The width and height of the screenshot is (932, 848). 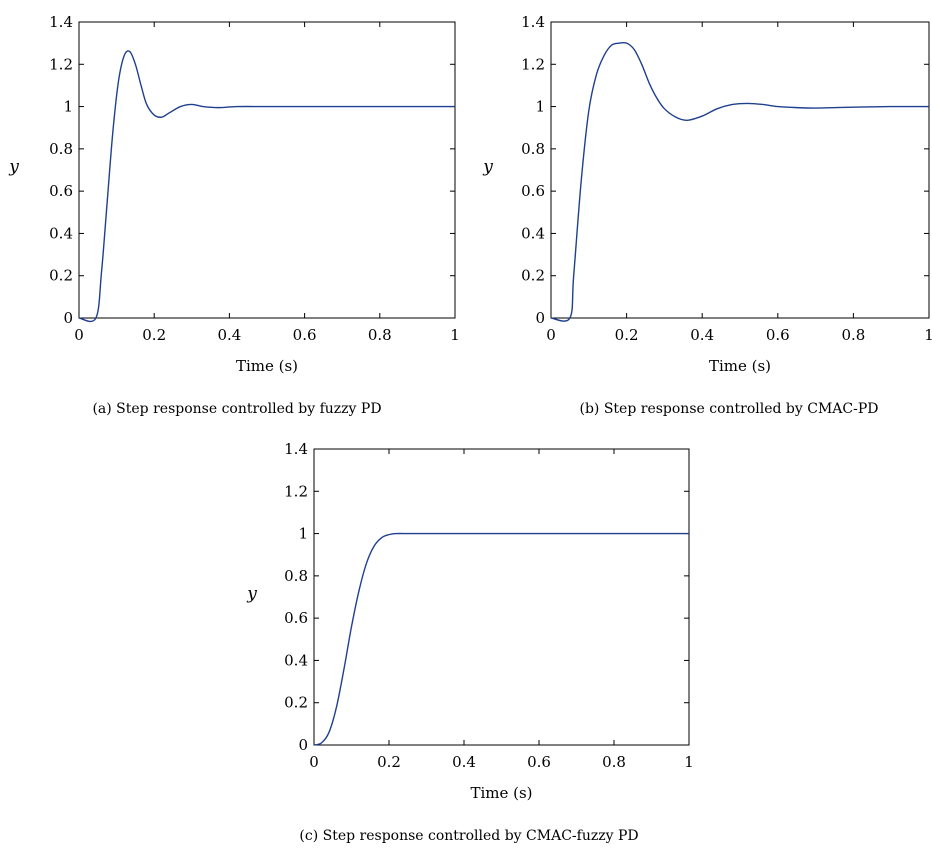 I want to click on panel-caption: (b) Step response controlled by CMAC-PD, so click(x=729, y=409).